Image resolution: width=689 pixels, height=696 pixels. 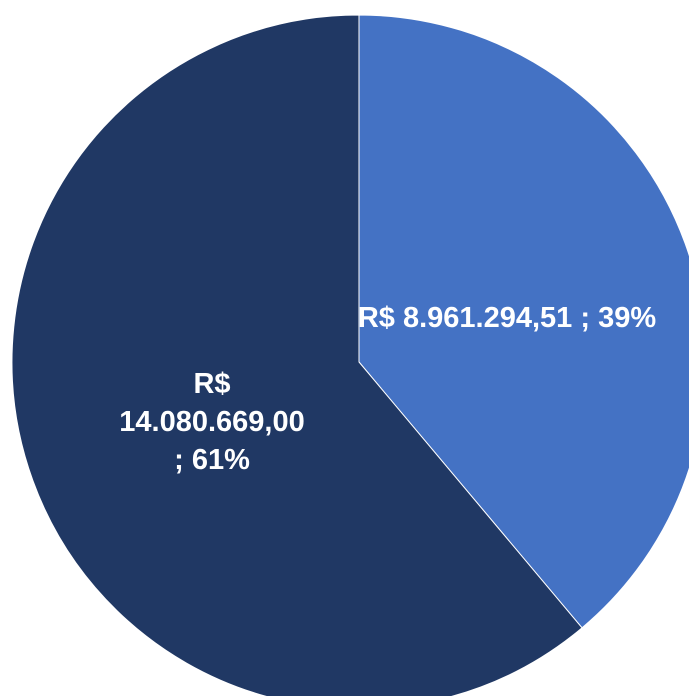 I want to click on data-label: R$ 14.080.669,00 ; 61%, so click(x=212, y=422).